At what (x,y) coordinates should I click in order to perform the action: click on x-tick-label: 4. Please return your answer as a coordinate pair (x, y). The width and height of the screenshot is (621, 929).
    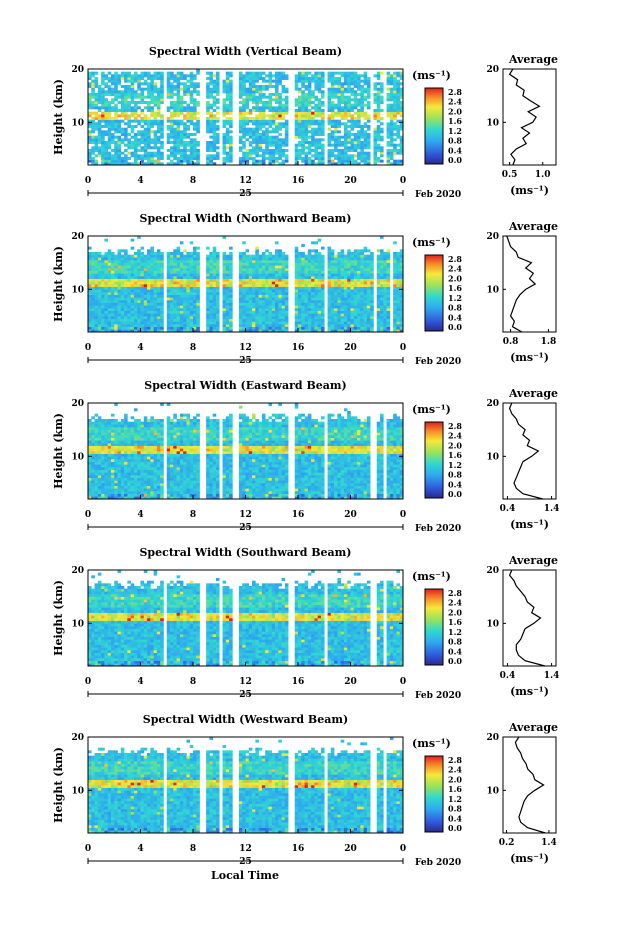
    Looking at the image, I should click on (140, 348).